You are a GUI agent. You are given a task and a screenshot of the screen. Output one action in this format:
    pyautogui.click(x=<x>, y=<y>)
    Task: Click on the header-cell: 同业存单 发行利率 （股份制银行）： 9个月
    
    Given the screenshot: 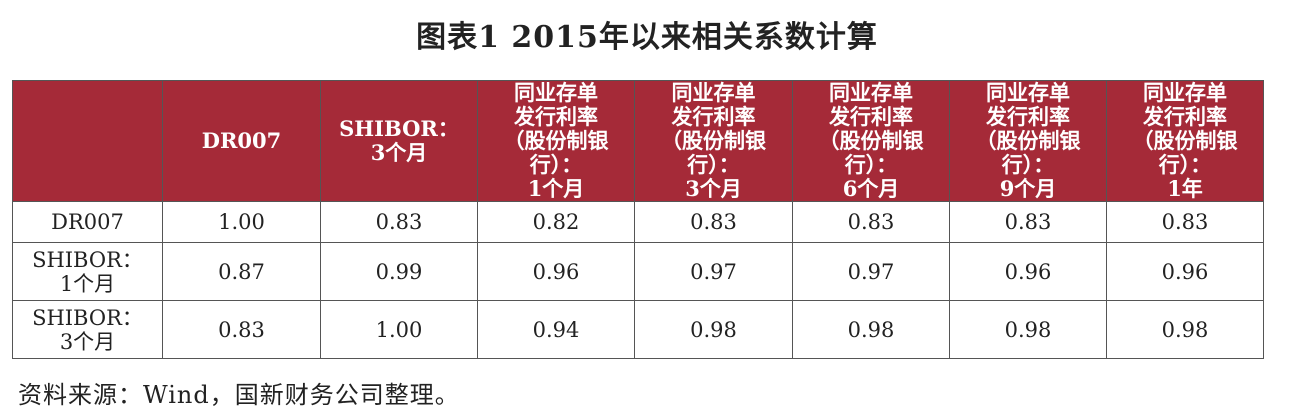 What is the action you would take?
    pyautogui.click(x=1028, y=141)
    